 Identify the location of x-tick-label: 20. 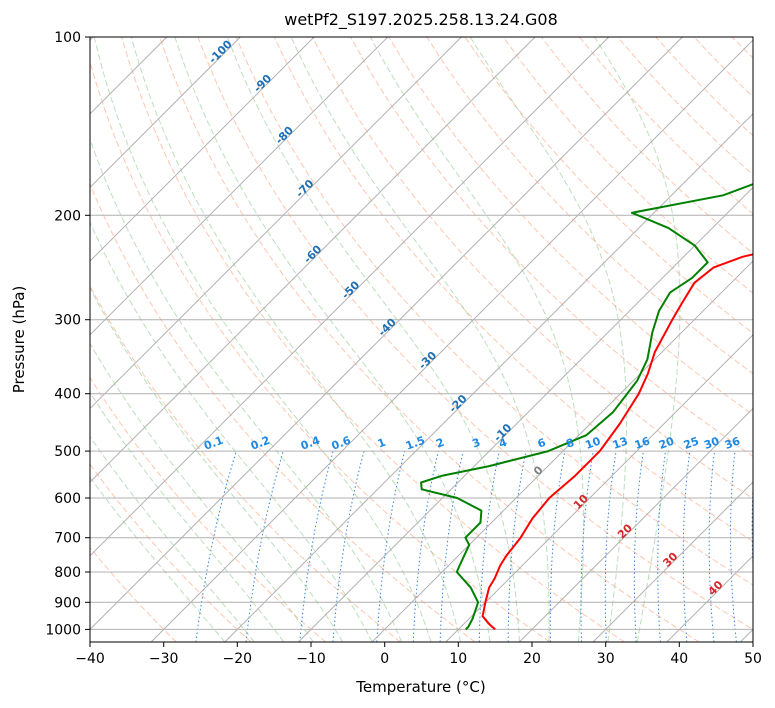
(532, 659).